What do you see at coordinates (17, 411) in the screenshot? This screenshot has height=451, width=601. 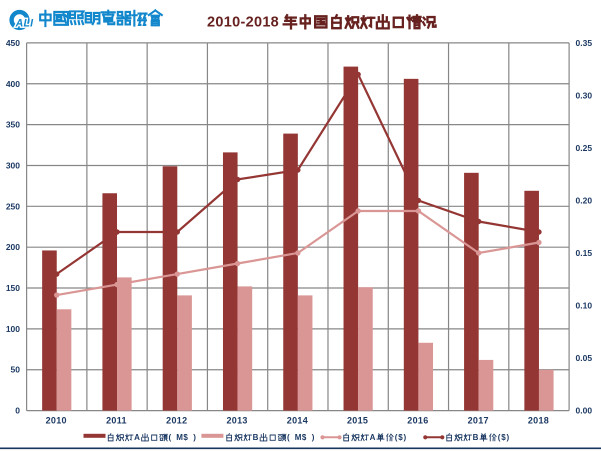 I see `svg-text: 0` at bounding box center [17, 411].